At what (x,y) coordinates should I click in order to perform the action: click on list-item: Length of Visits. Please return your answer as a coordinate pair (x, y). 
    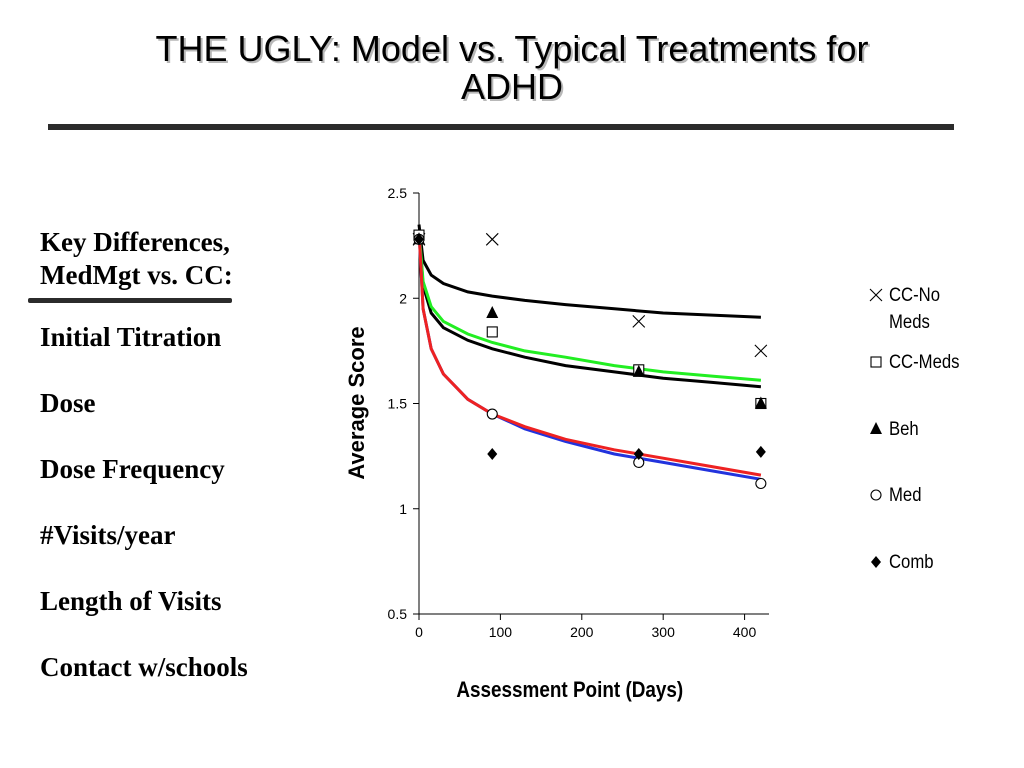
    Looking at the image, I should click on (131, 601).